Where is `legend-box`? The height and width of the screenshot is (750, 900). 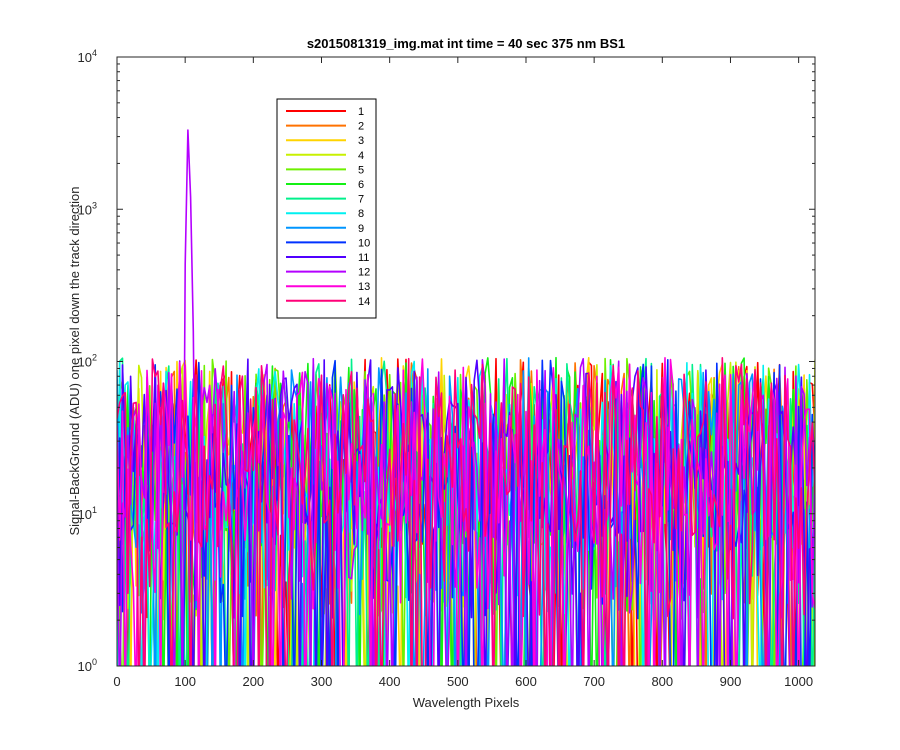
legend-box is located at coordinates (326, 208).